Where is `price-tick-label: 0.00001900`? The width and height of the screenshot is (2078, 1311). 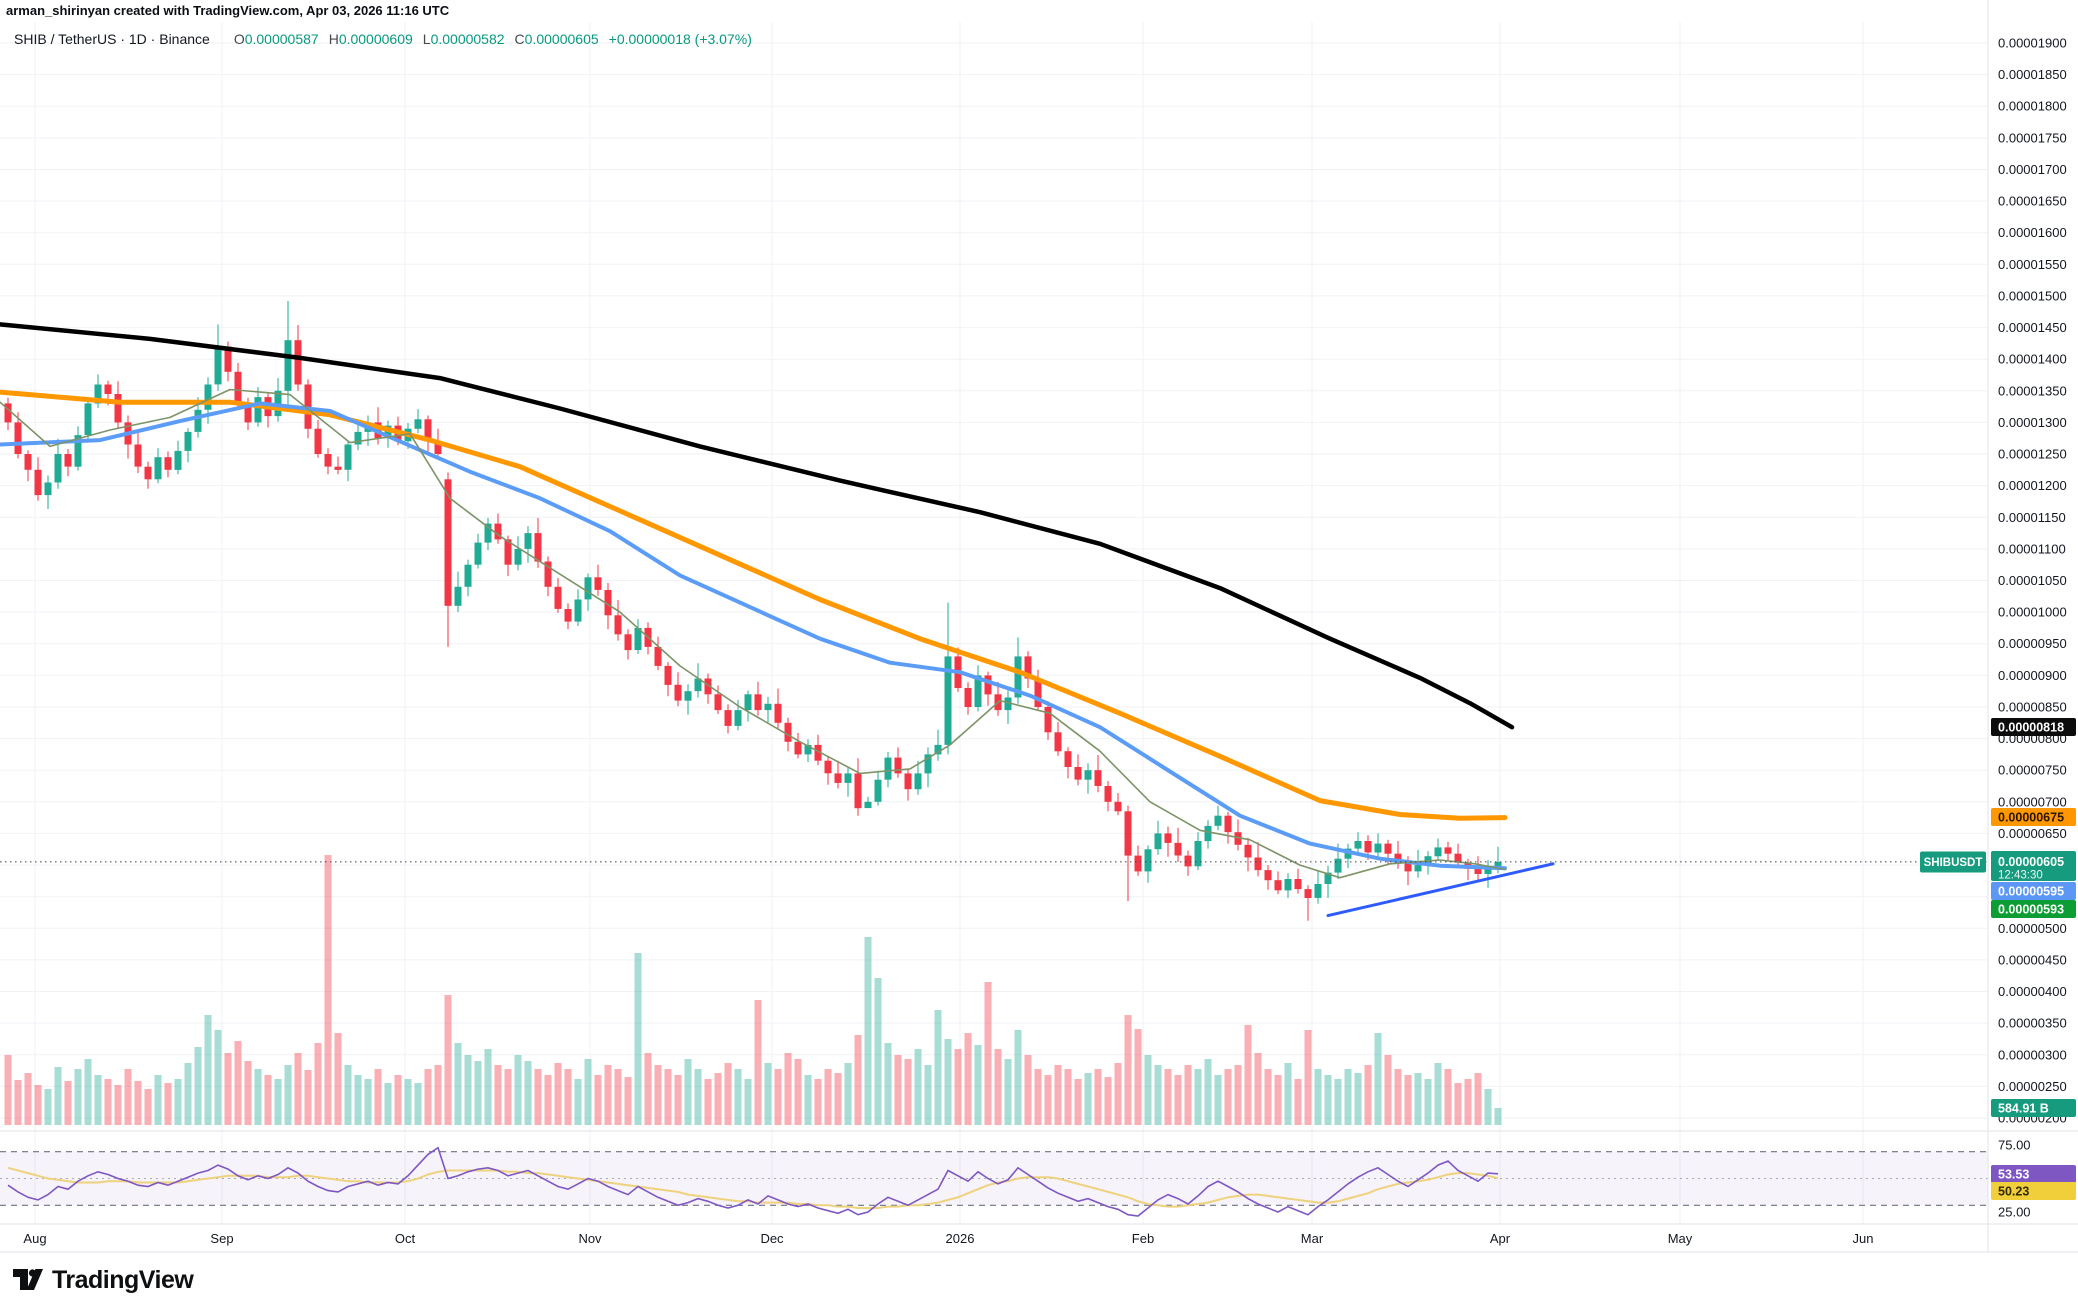
price-tick-label: 0.00001900 is located at coordinates (2032, 43).